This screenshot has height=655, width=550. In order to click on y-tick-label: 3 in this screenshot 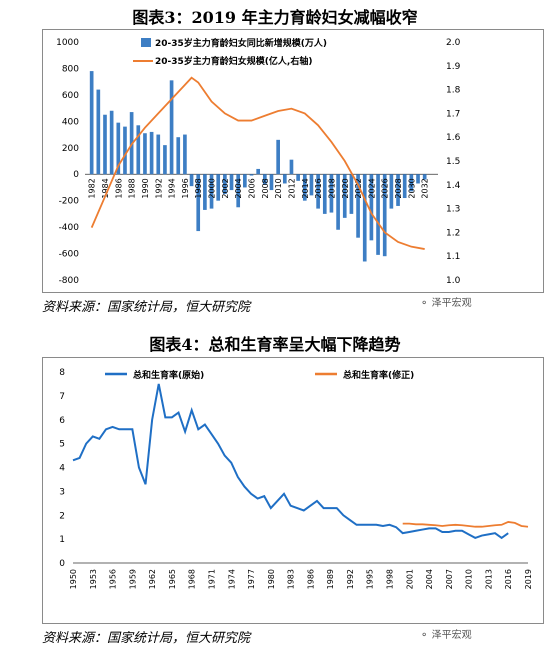, I will do `click(62, 492)`.